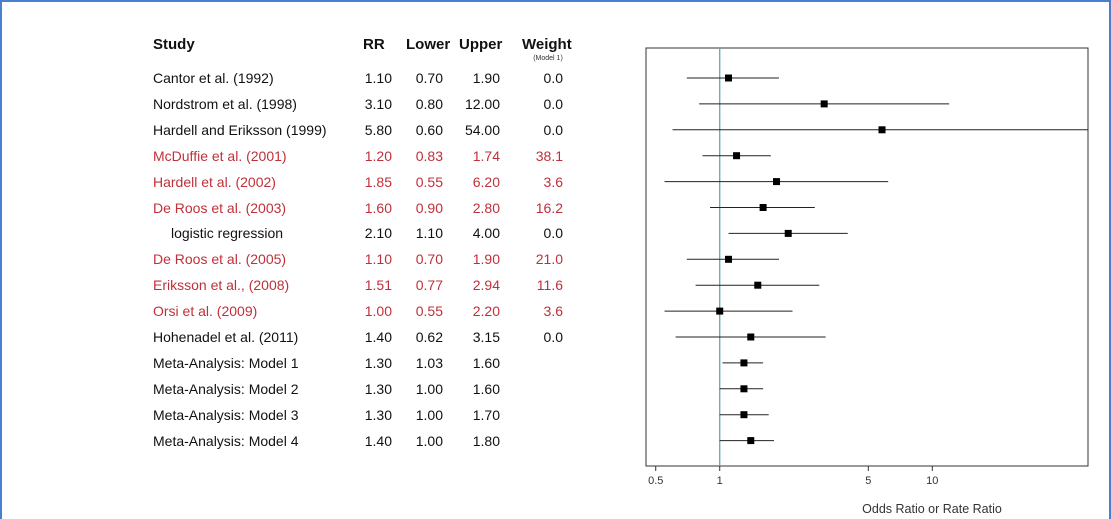  I want to click on cell-lower: 0.77, so click(429, 285).